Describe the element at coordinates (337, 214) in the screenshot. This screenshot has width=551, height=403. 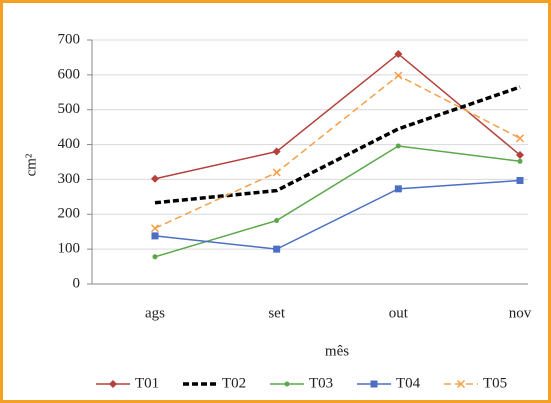
I see `series-line` at that location.